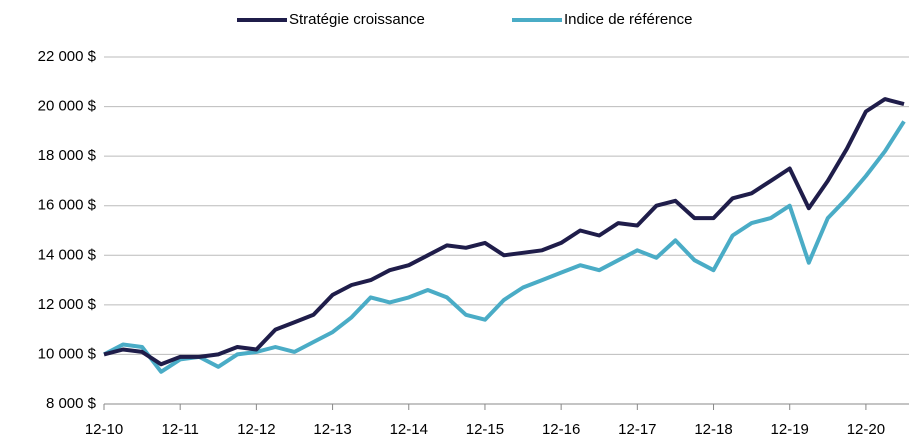  What do you see at coordinates (332, 429) in the screenshot?
I see `x-tick-label: 12-13` at bounding box center [332, 429].